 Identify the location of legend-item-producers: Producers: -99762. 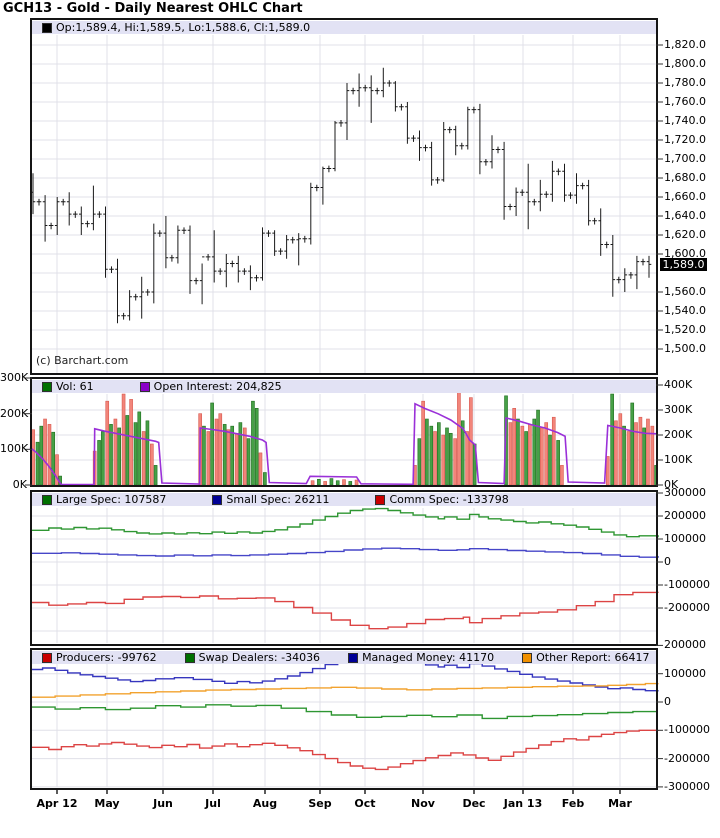
(99, 657).